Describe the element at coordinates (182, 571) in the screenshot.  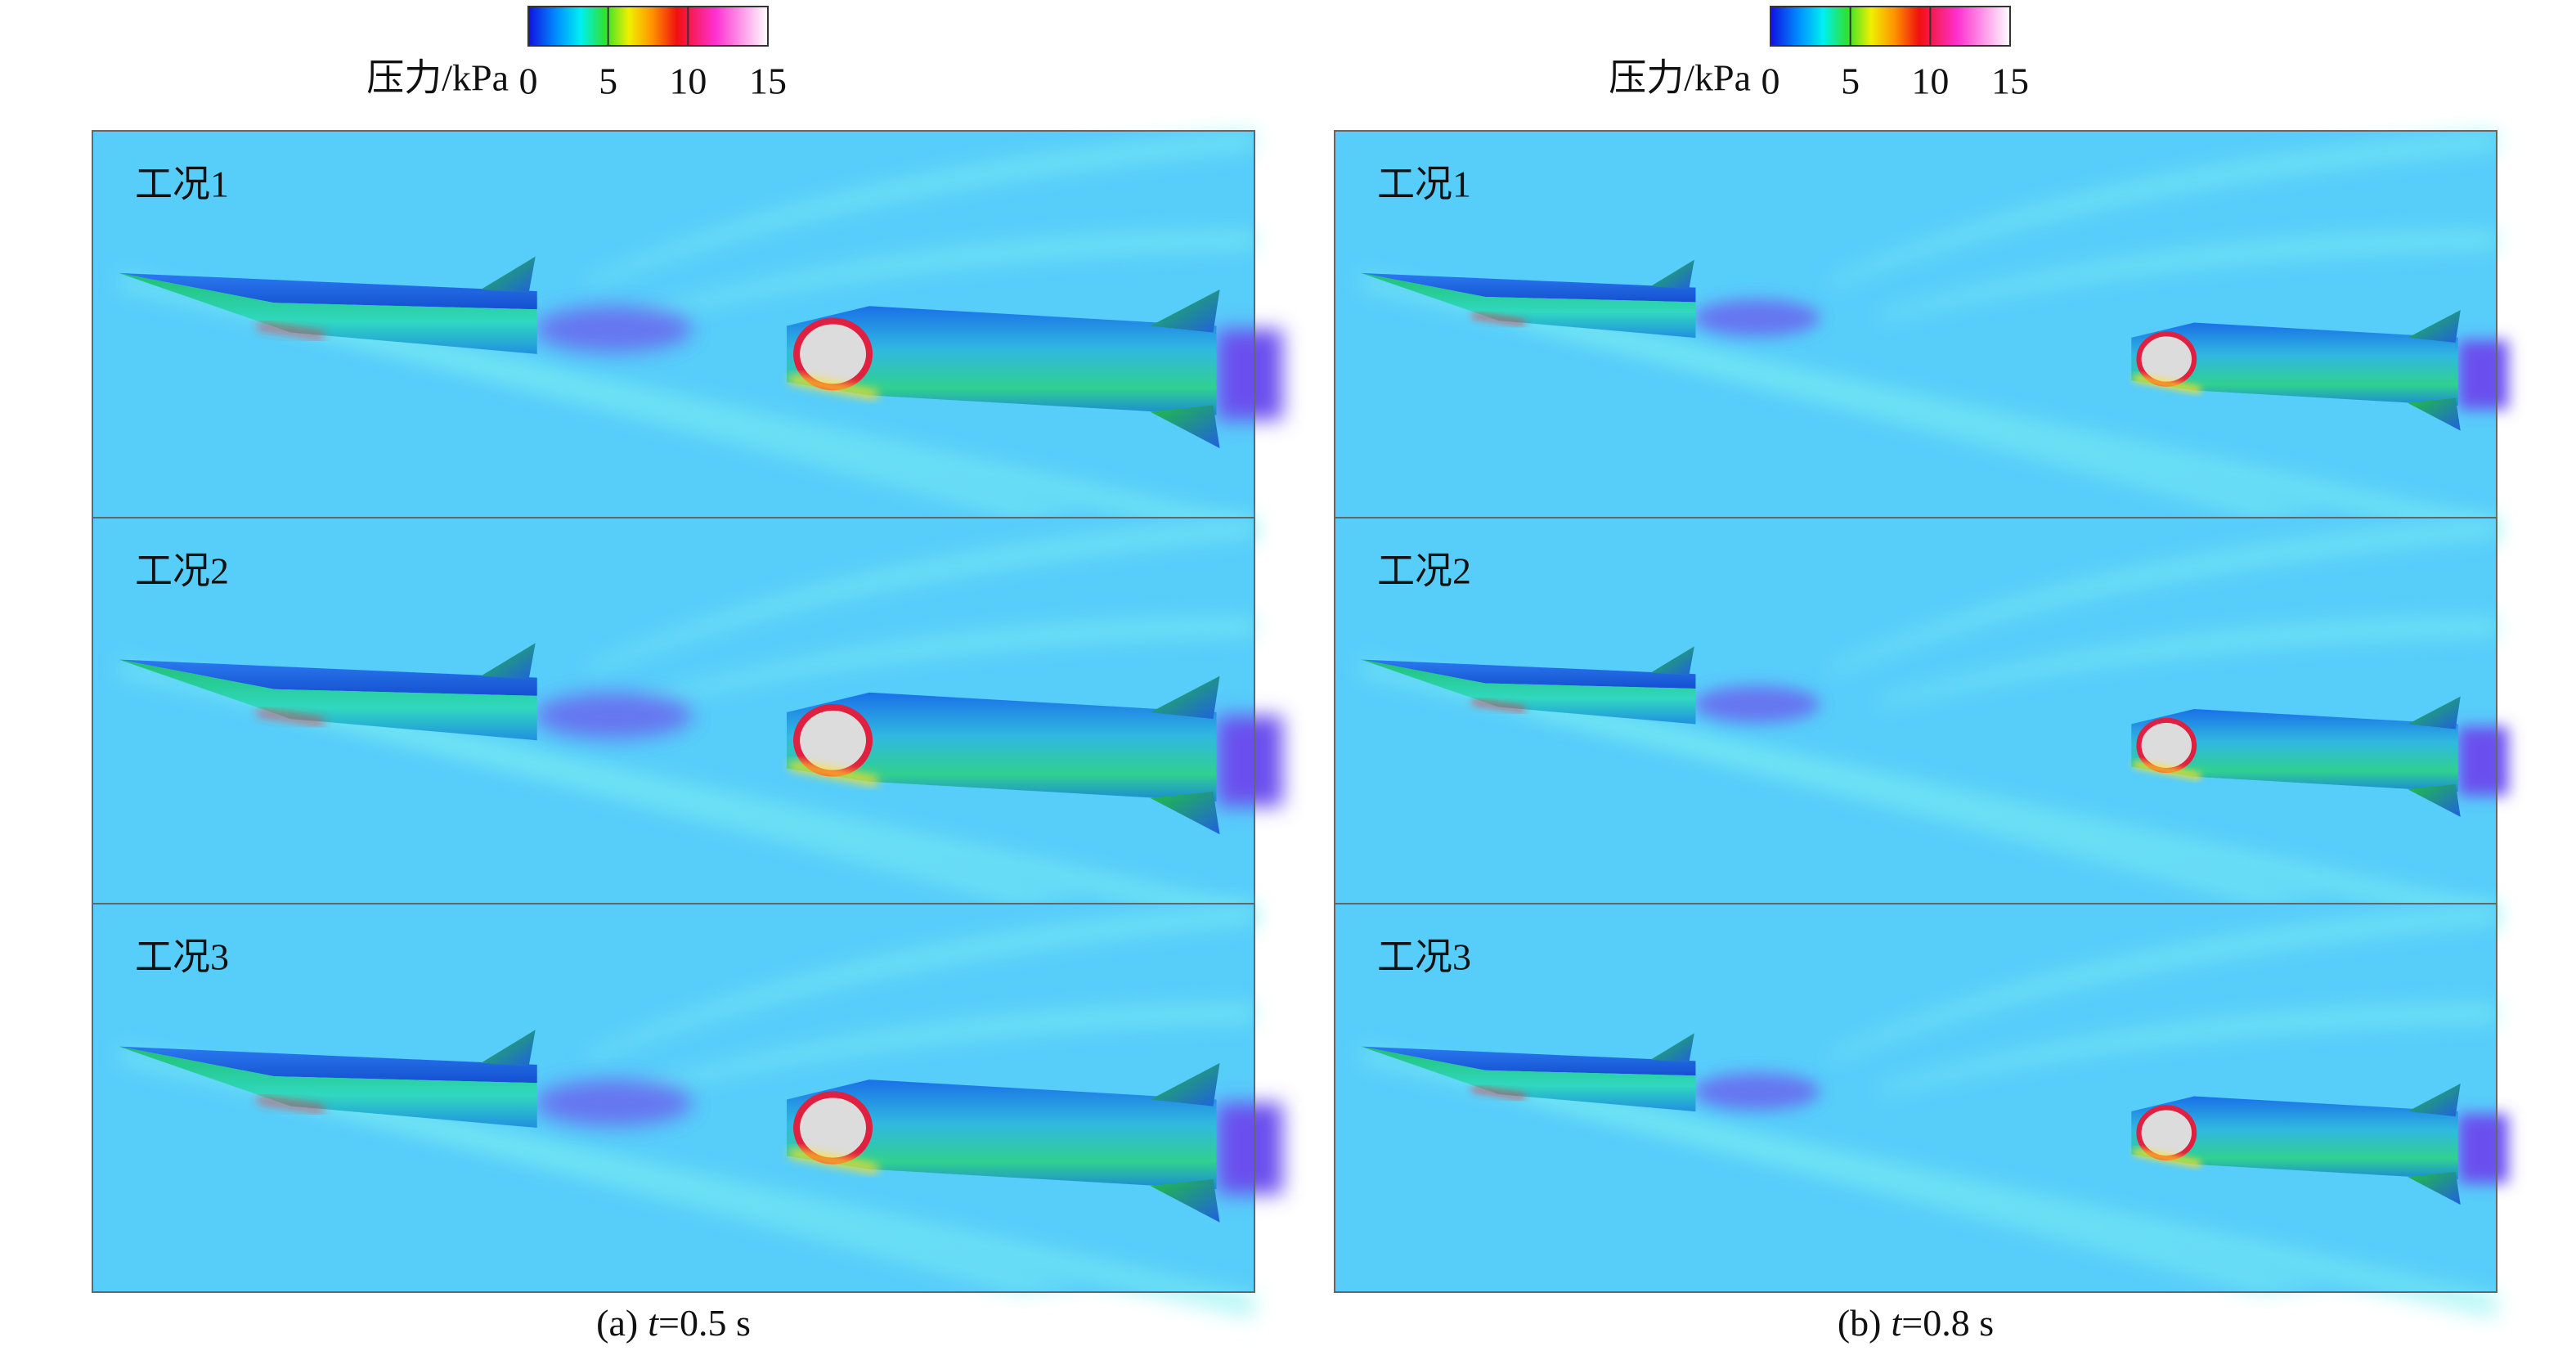
I see `case-label: 工况2` at that location.